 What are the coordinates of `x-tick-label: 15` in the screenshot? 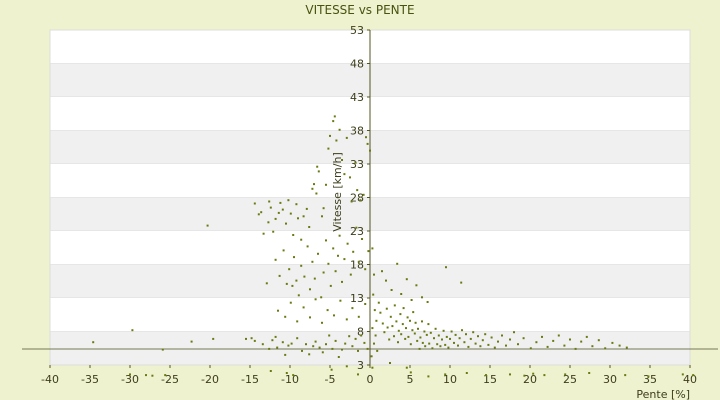 It's located at (490, 379).